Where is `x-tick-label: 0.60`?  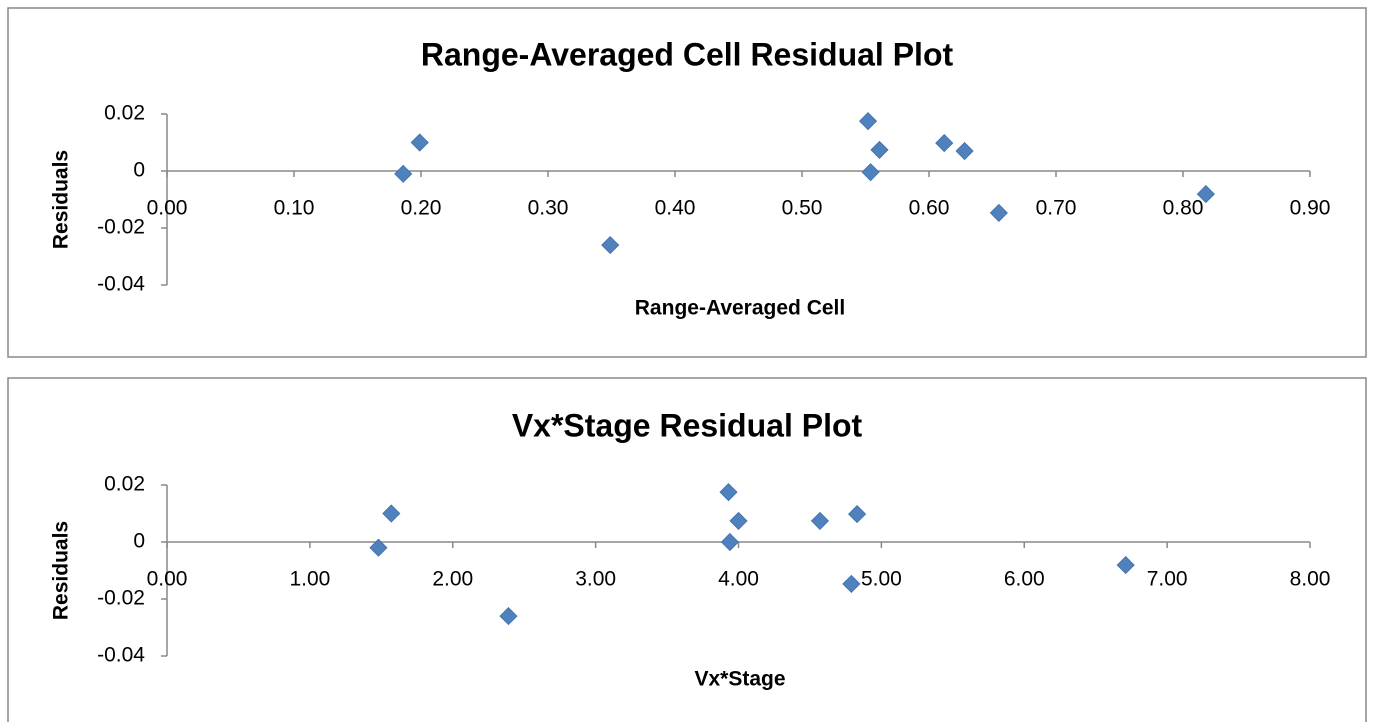 x-tick-label: 0.60 is located at coordinates (929, 208).